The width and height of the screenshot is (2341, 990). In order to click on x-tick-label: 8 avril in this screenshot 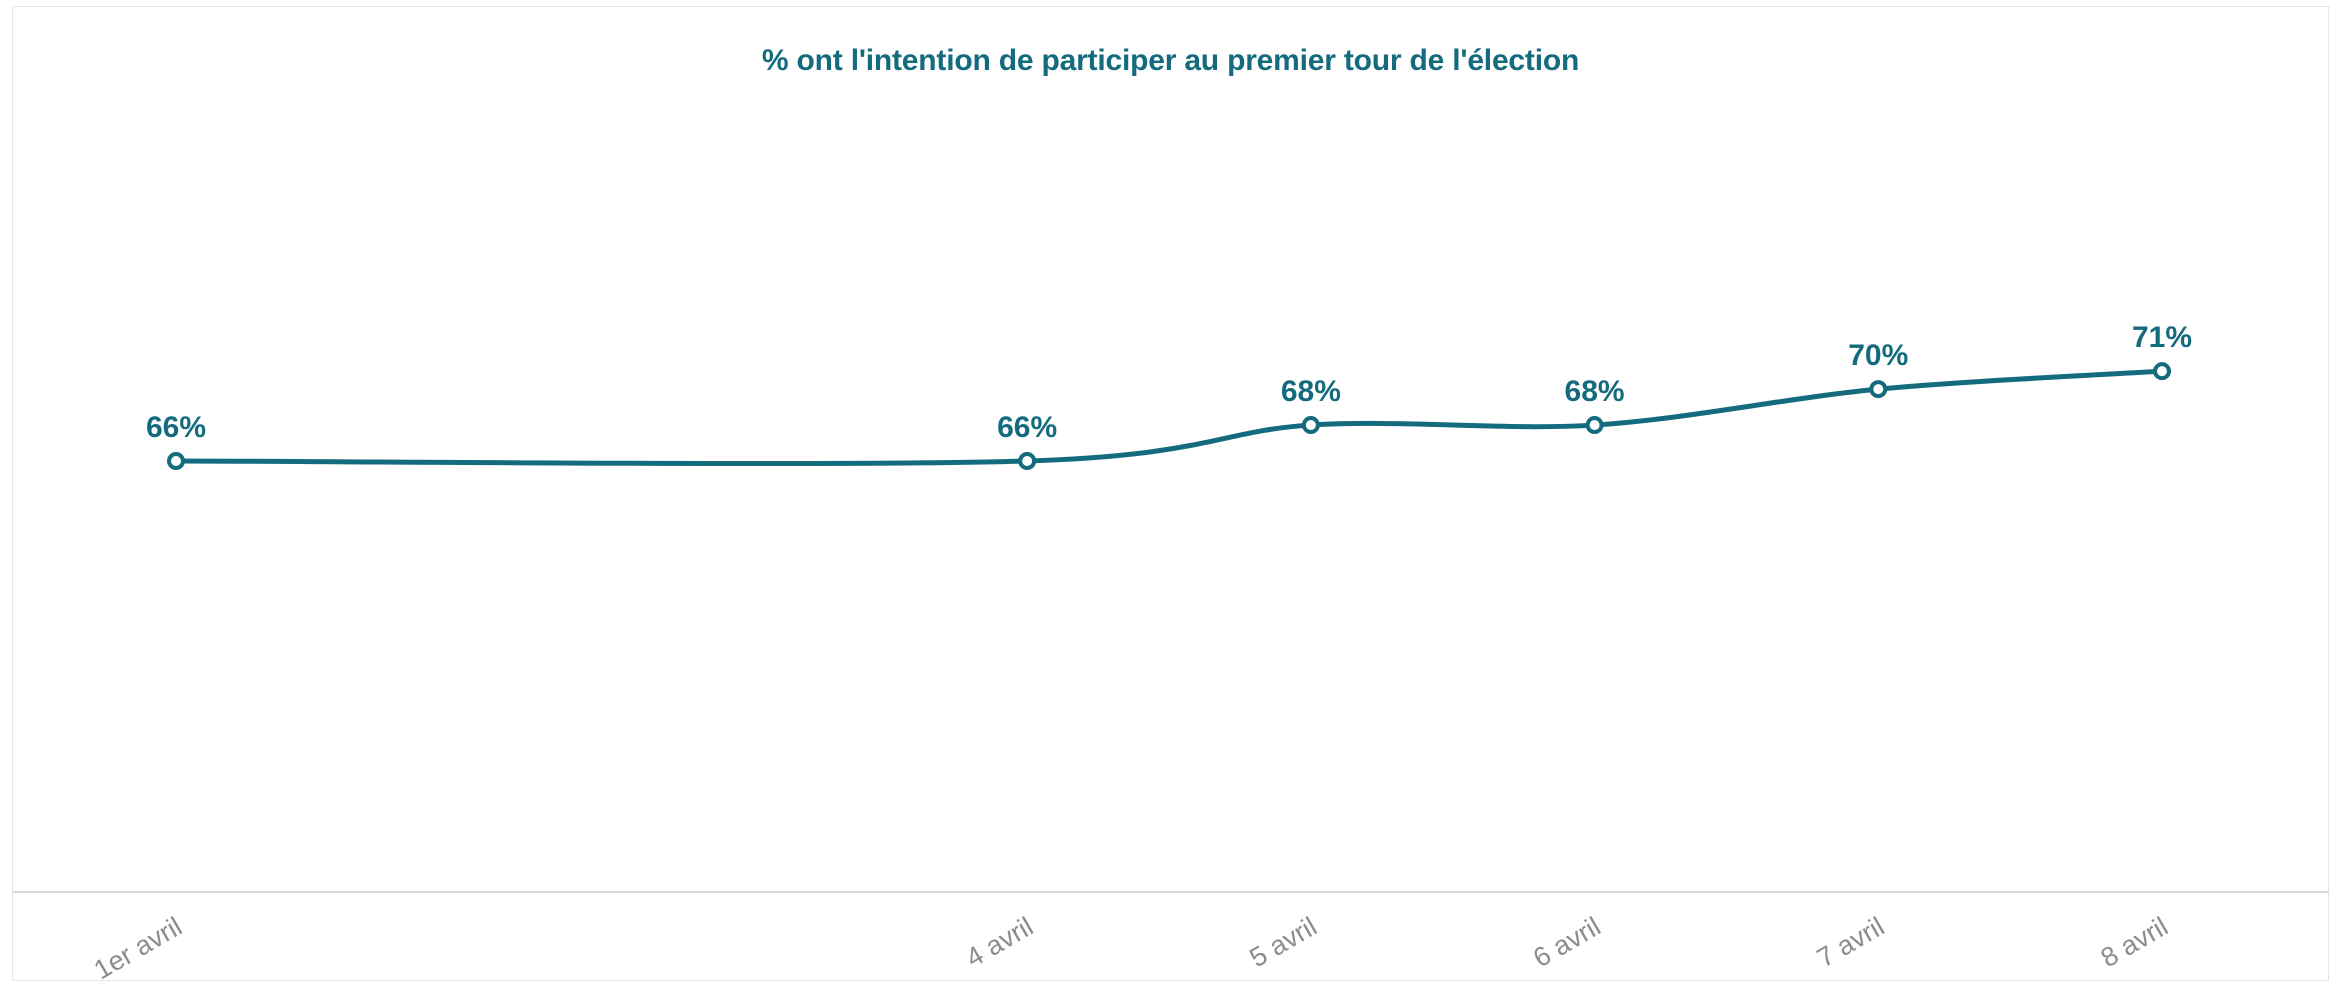, I will do `click(2134, 942)`.